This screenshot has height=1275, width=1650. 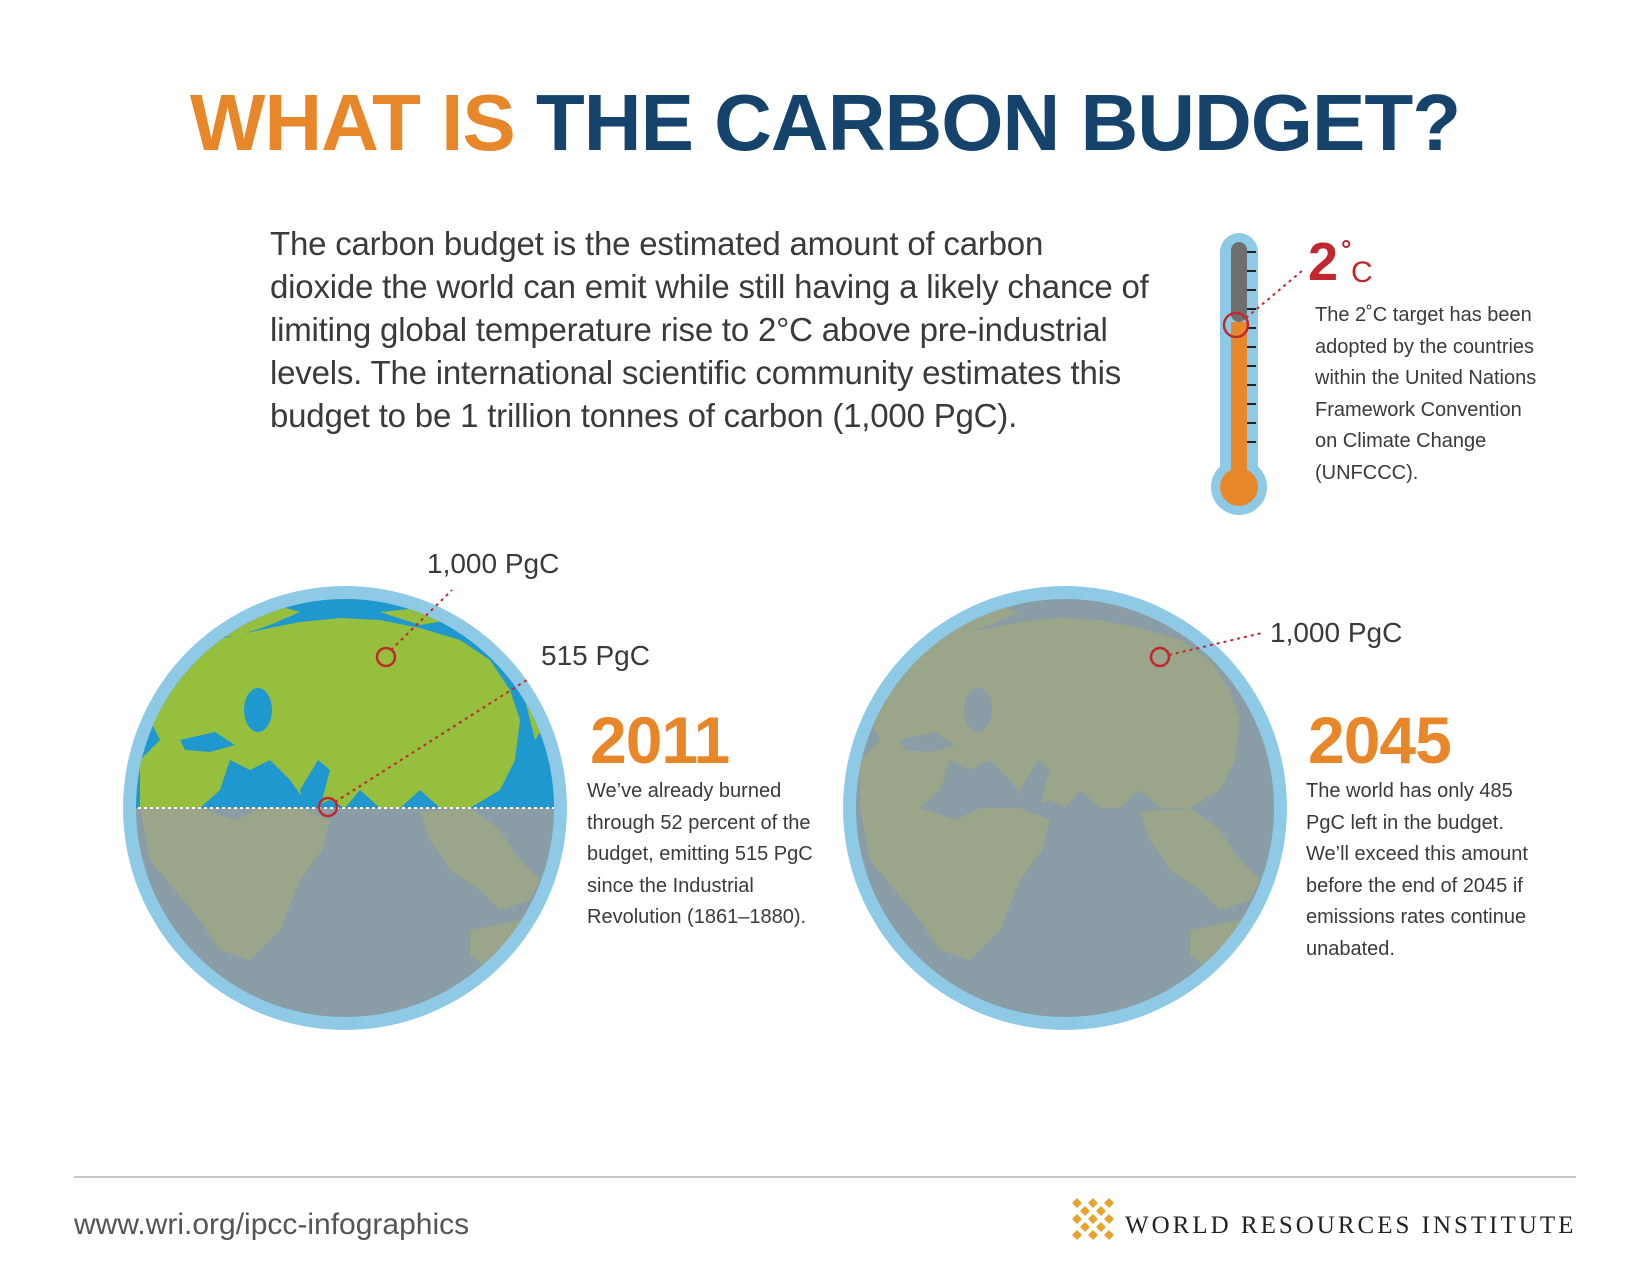 I want to click on celsius-degree-symbol: °, so click(x=1346, y=249).